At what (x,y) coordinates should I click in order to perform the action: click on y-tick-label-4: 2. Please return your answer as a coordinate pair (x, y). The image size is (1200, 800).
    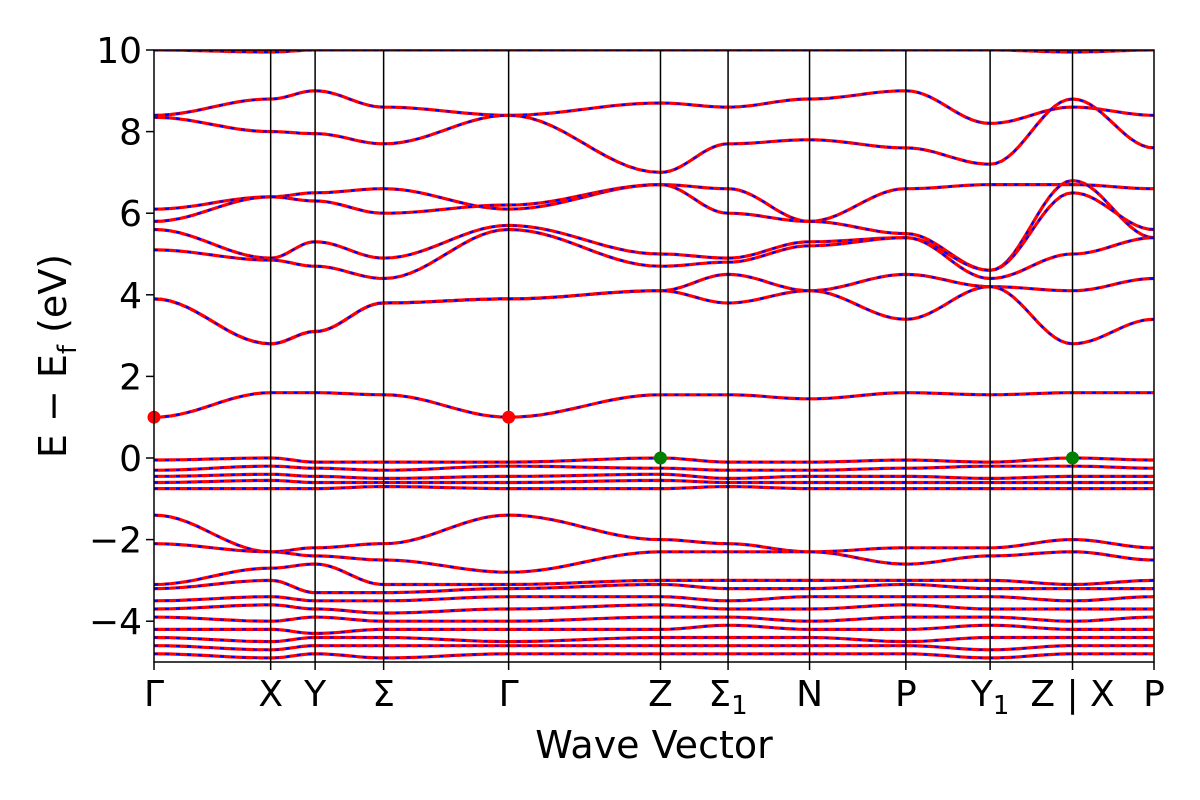
    Looking at the image, I should click on (130, 377).